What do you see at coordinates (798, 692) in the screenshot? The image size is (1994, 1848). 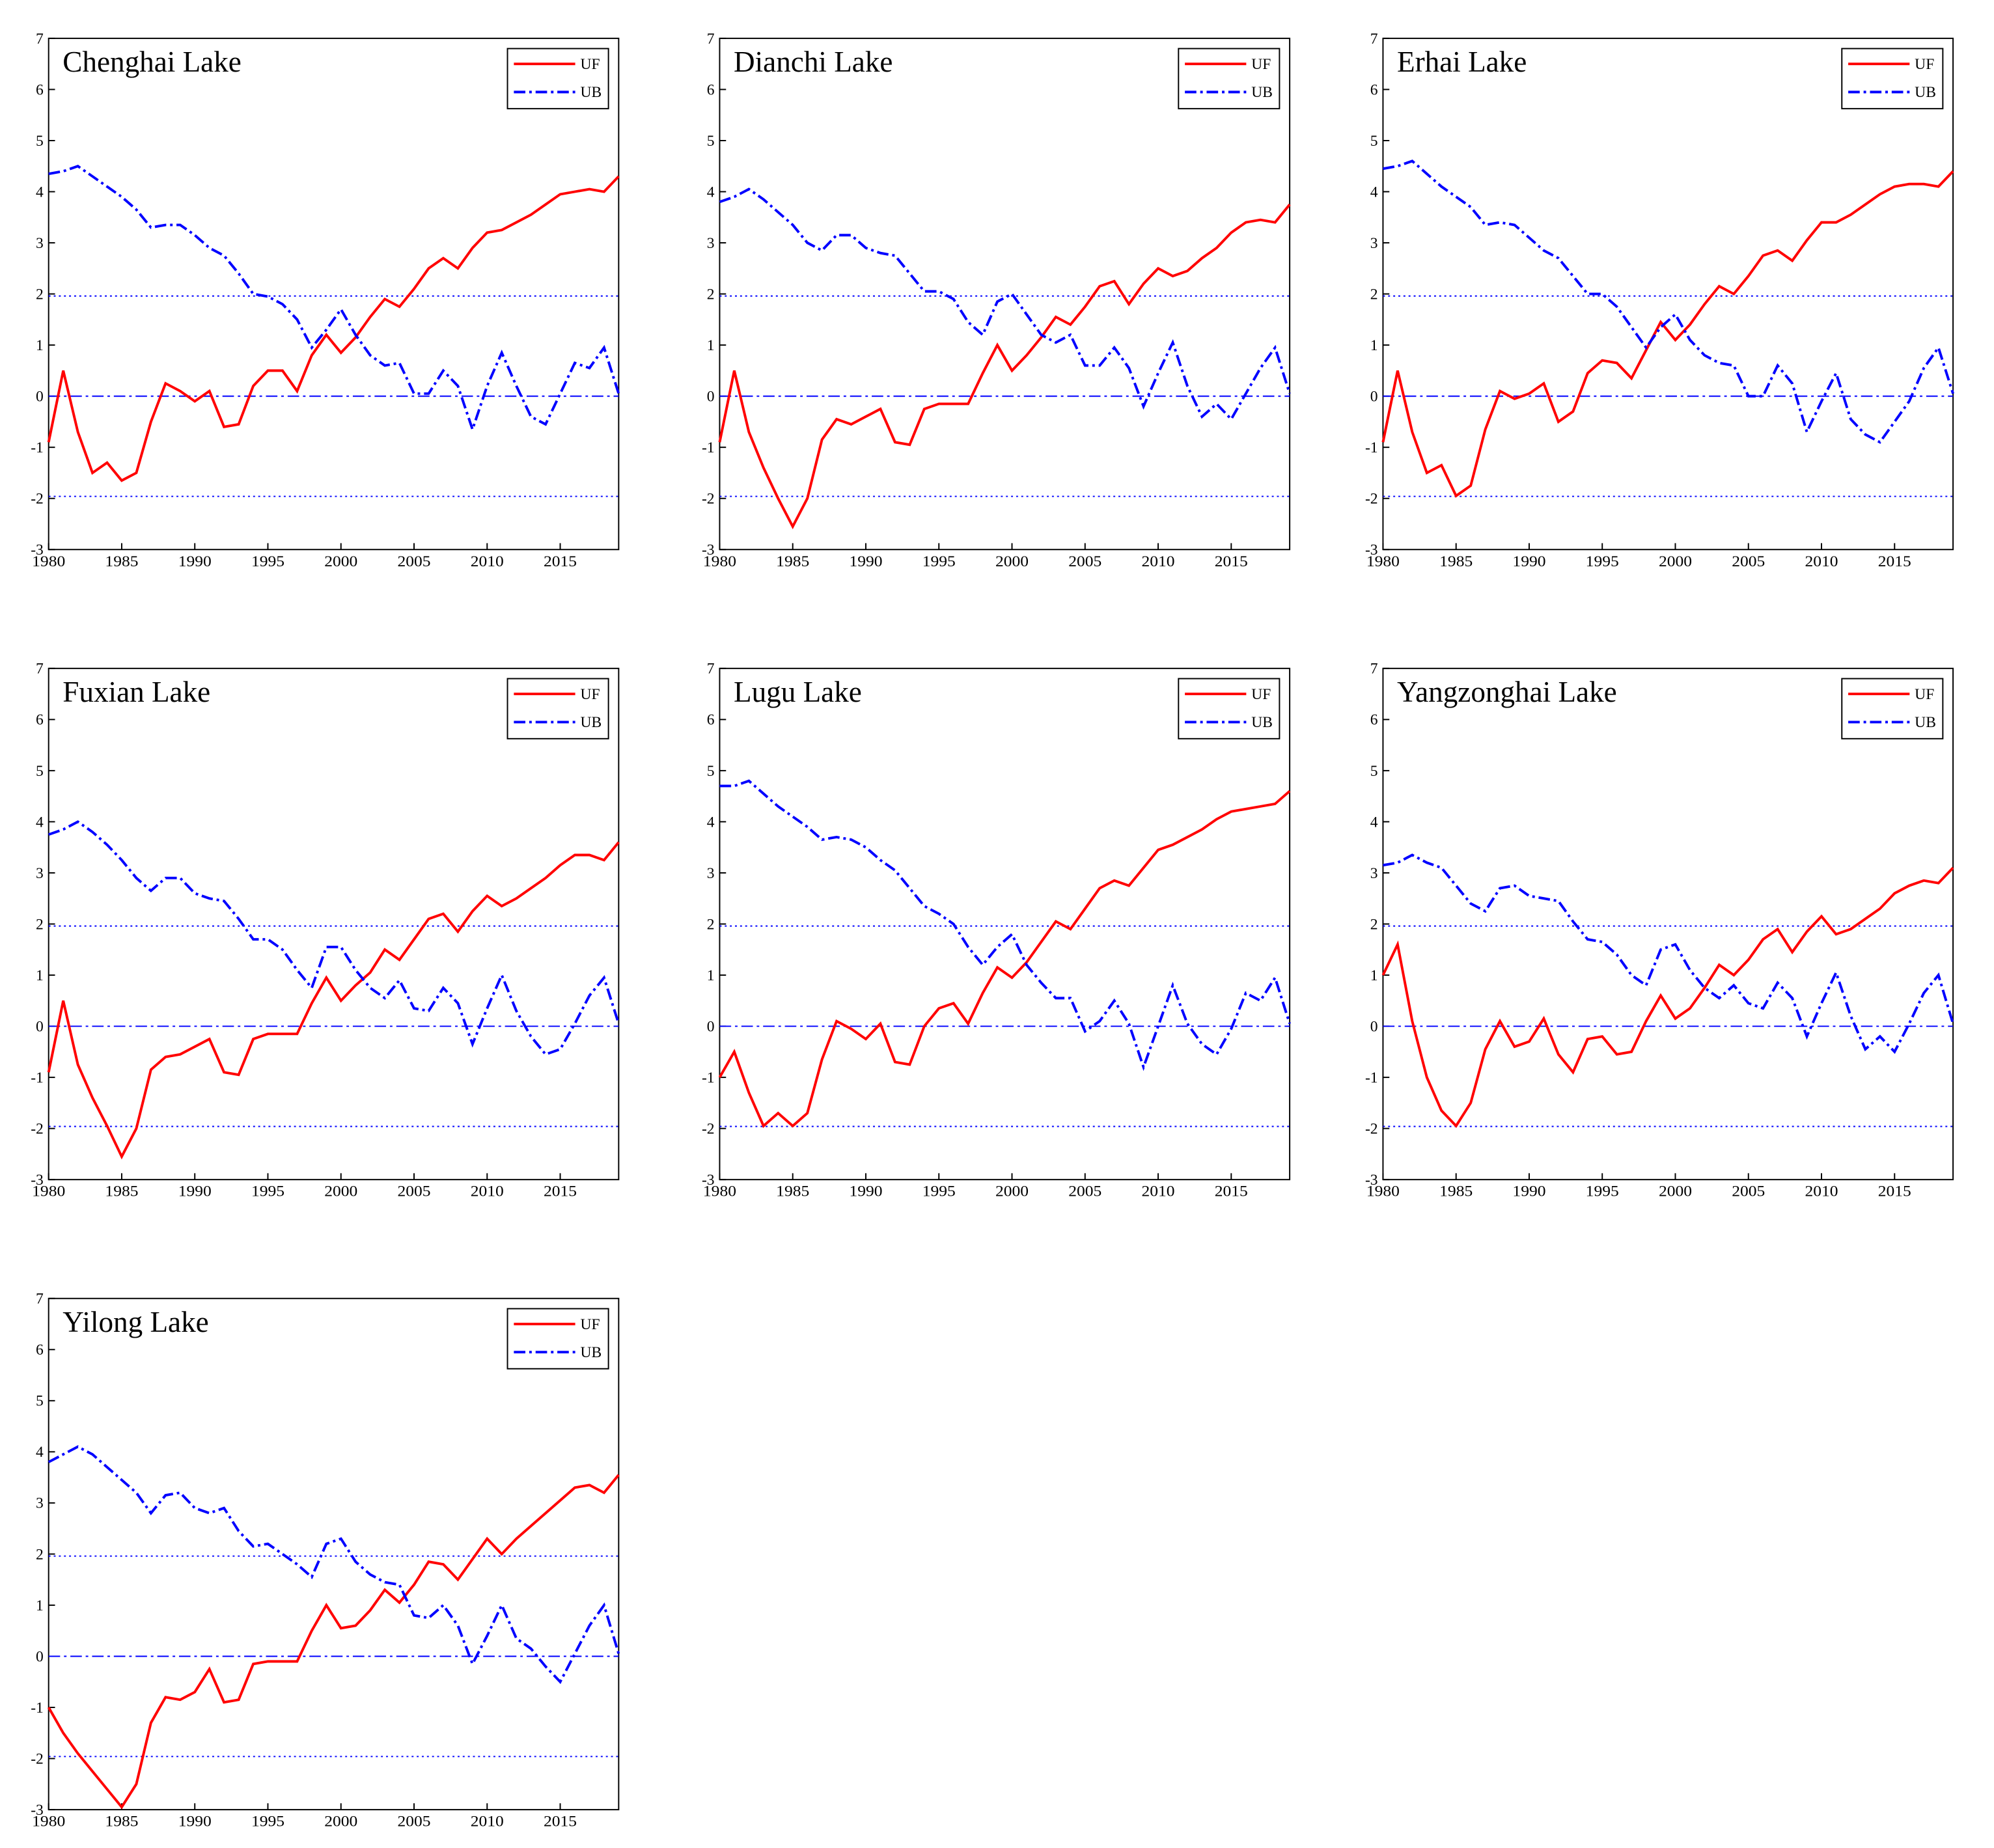 I see `chart-title: Lugu Lake` at bounding box center [798, 692].